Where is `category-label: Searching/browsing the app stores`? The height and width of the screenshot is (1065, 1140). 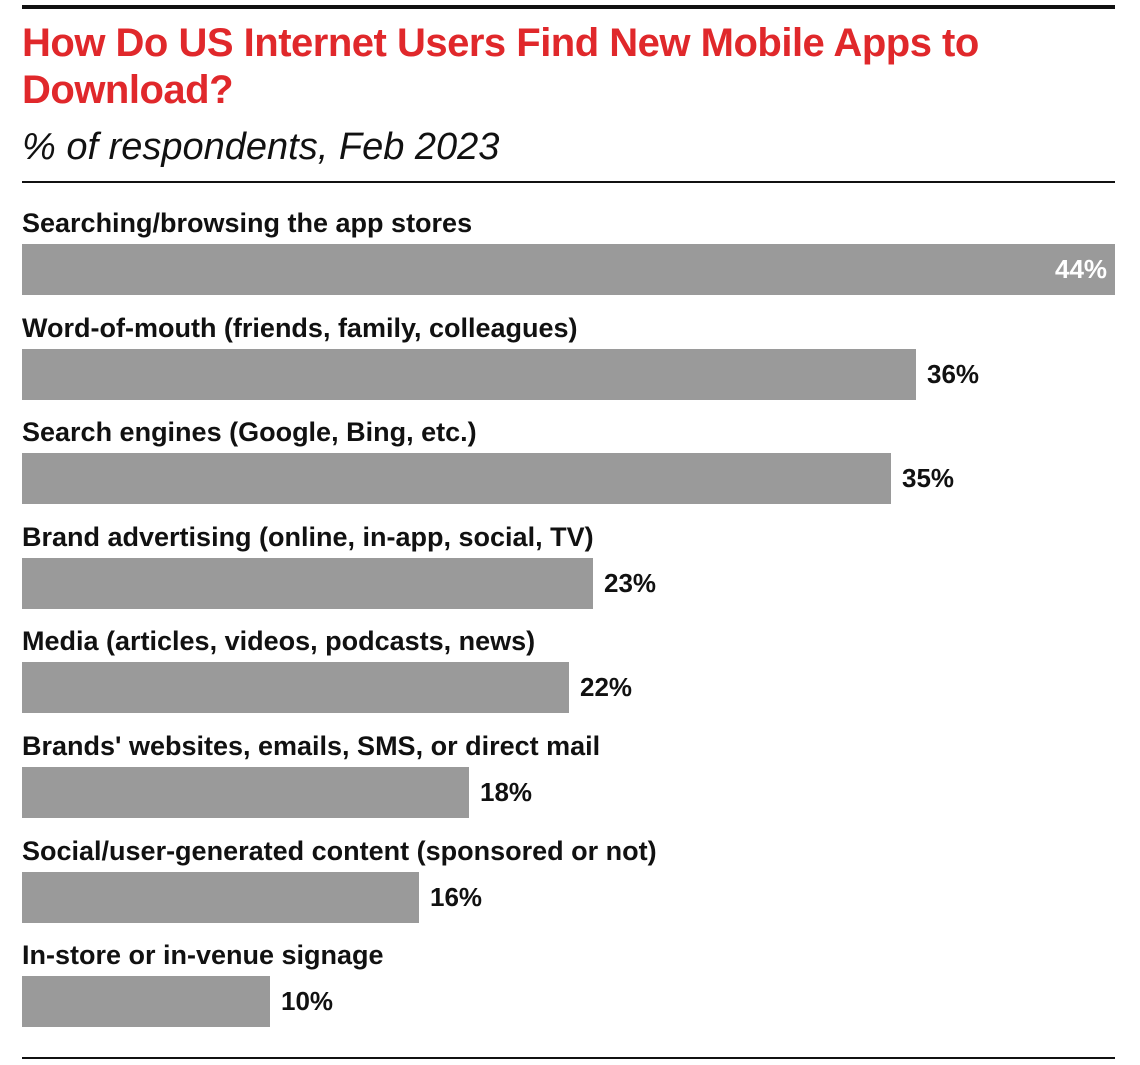 category-label: Searching/browsing the app stores is located at coordinates (247, 223).